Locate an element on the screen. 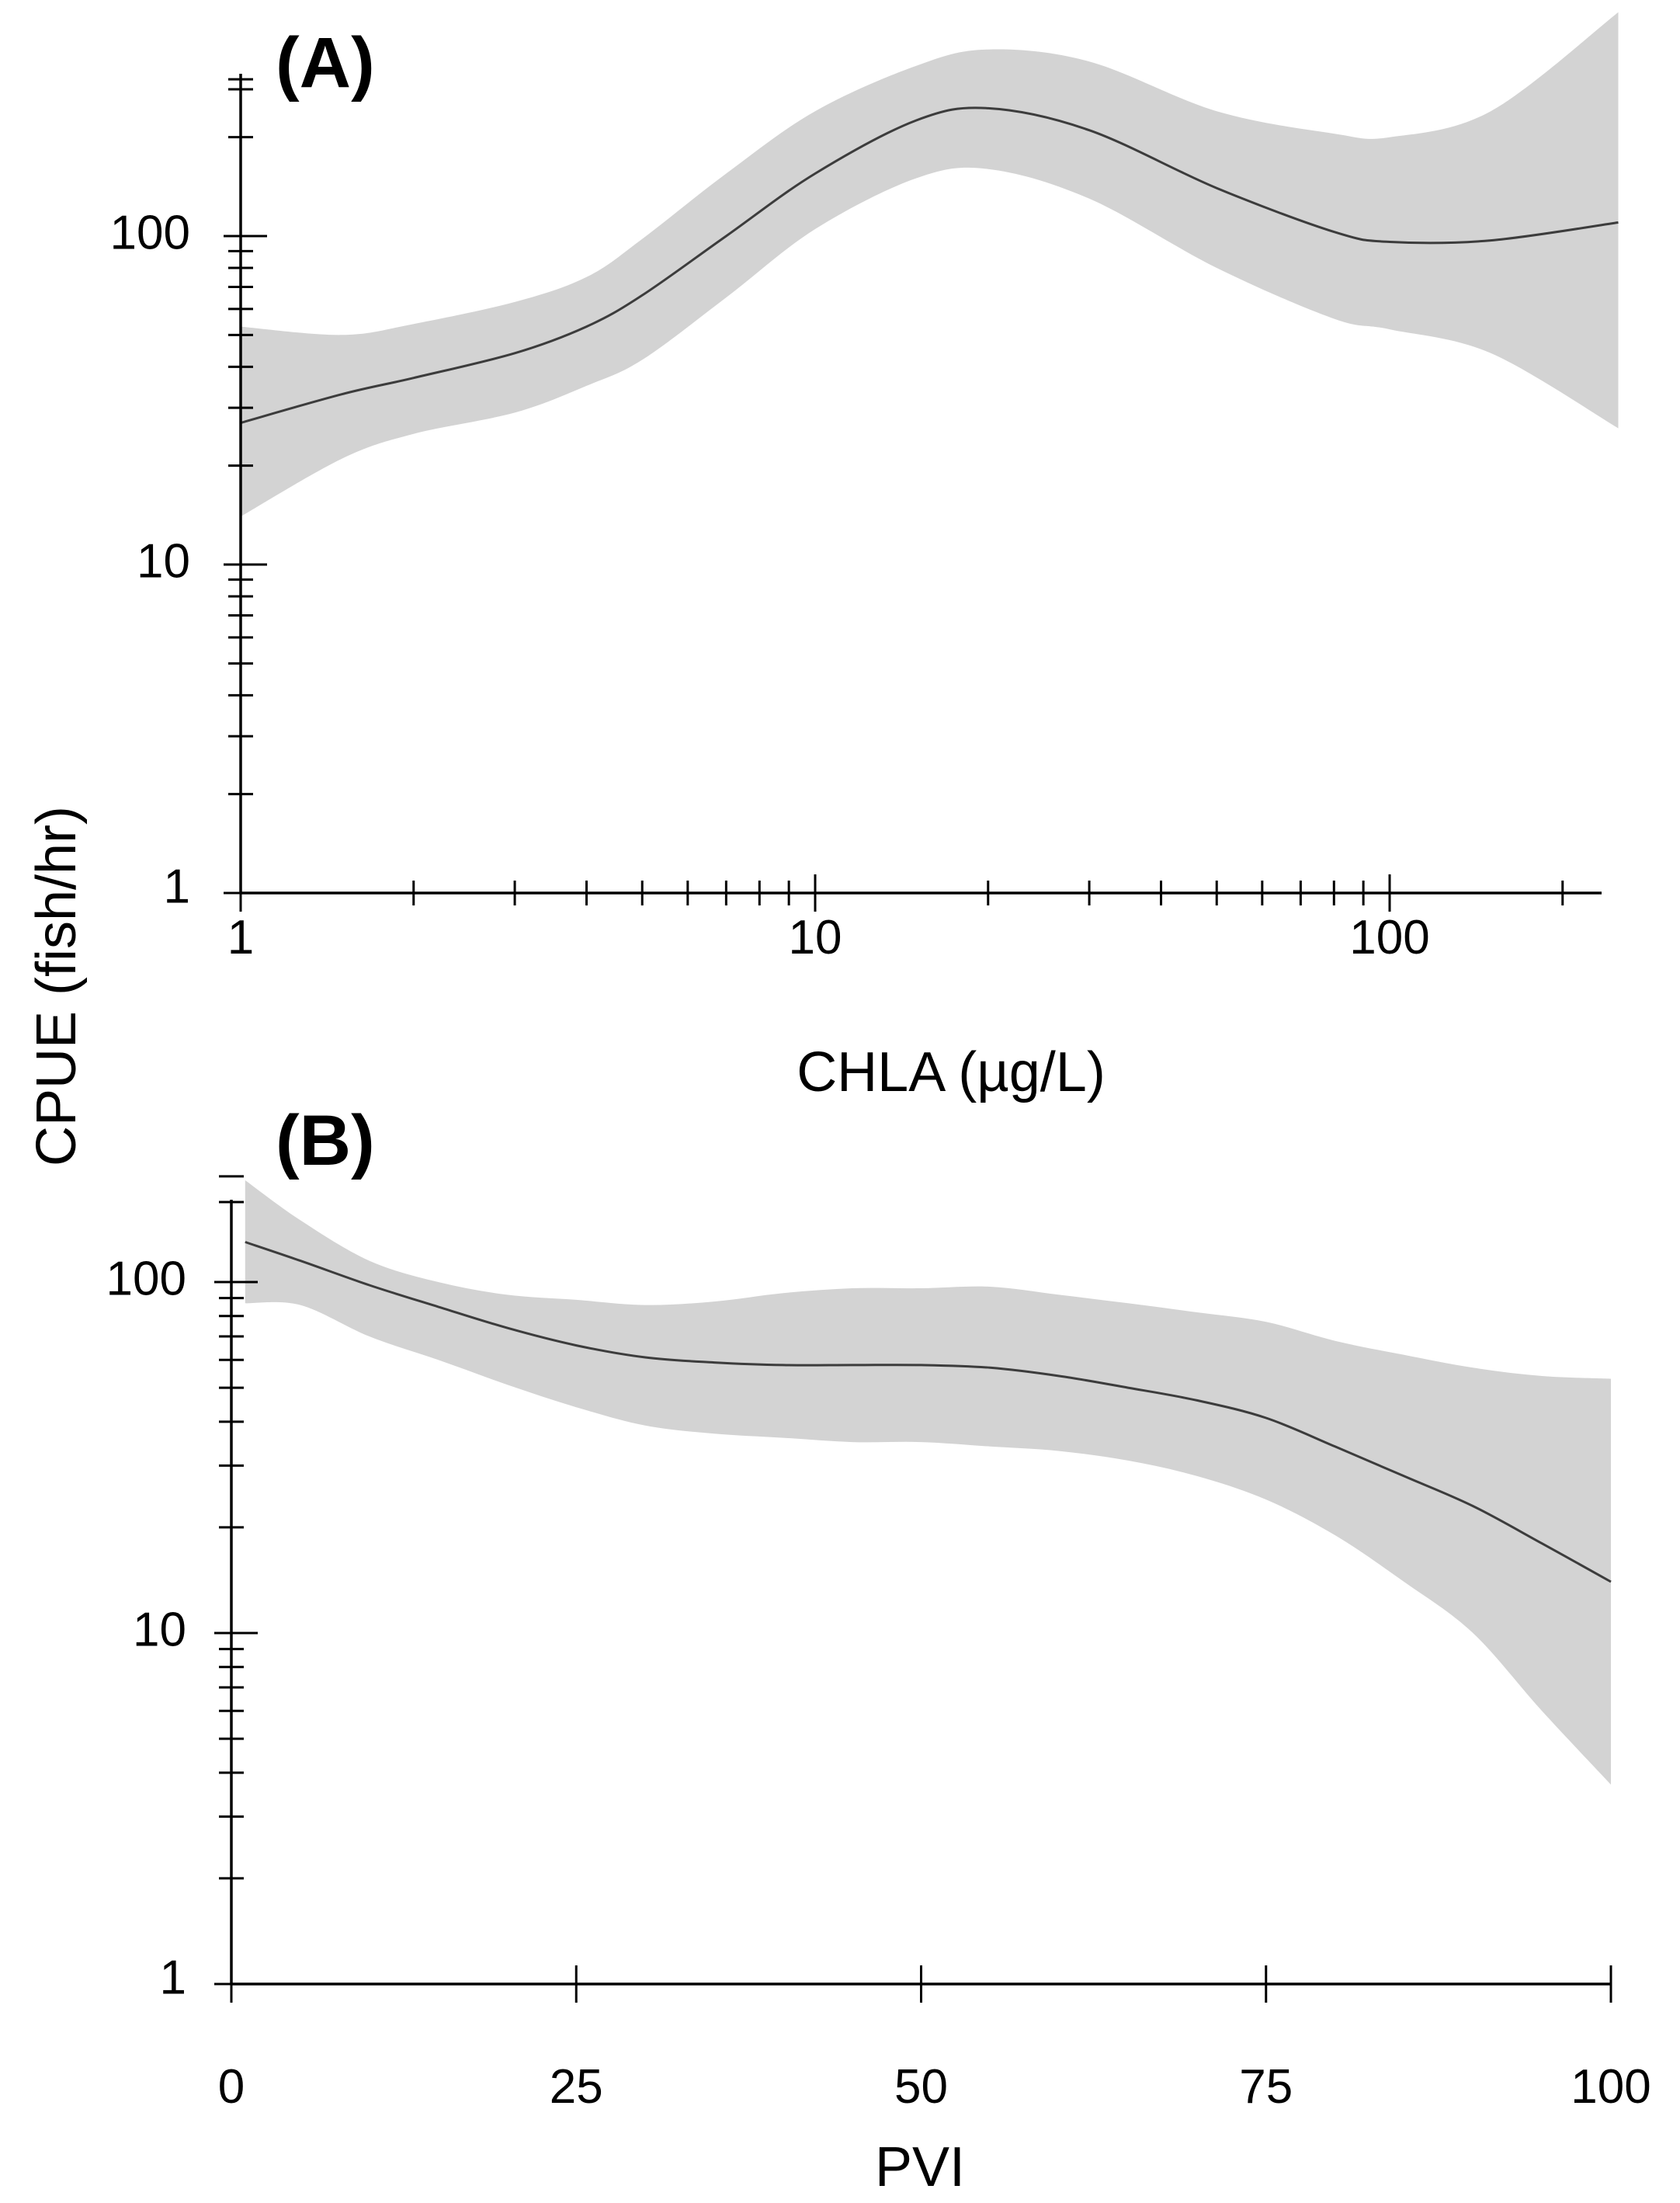 This screenshot has width=1680, height=2203. panel-b-y-tick-label-10: 10 is located at coordinates (159, 1629).